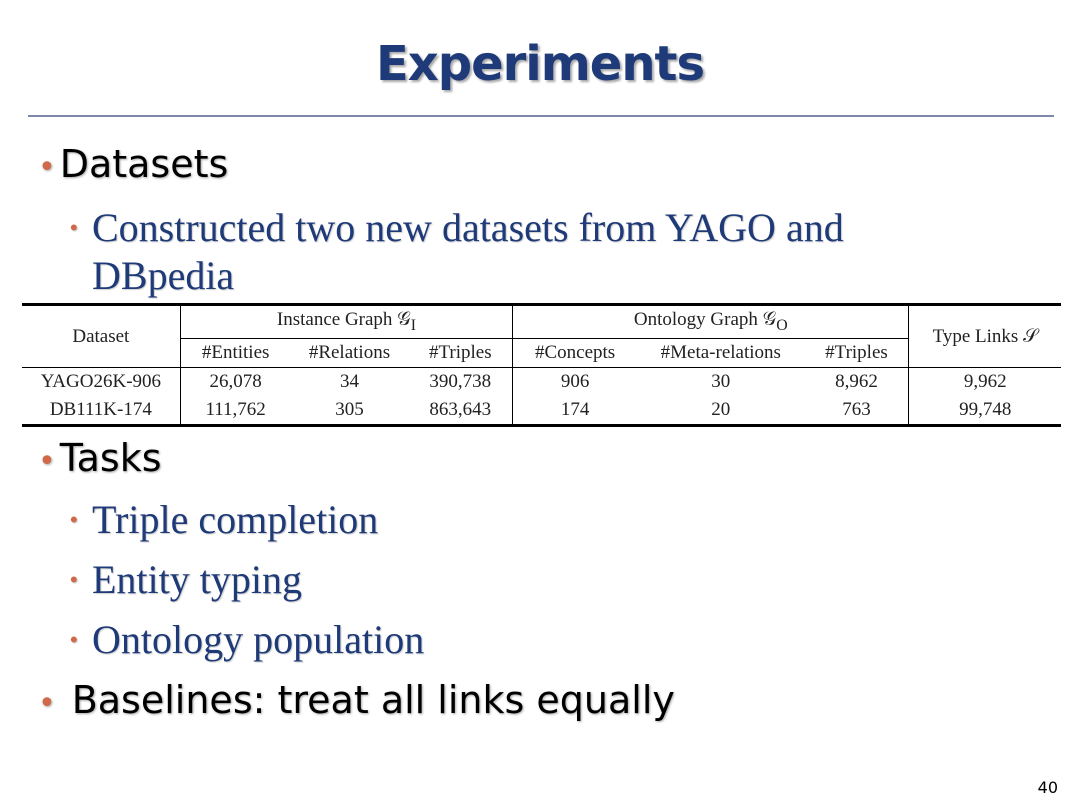 The width and height of the screenshot is (1080, 810). What do you see at coordinates (373, 700) in the screenshot?
I see `baselines-label: Baselines: treat all links equally` at bounding box center [373, 700].